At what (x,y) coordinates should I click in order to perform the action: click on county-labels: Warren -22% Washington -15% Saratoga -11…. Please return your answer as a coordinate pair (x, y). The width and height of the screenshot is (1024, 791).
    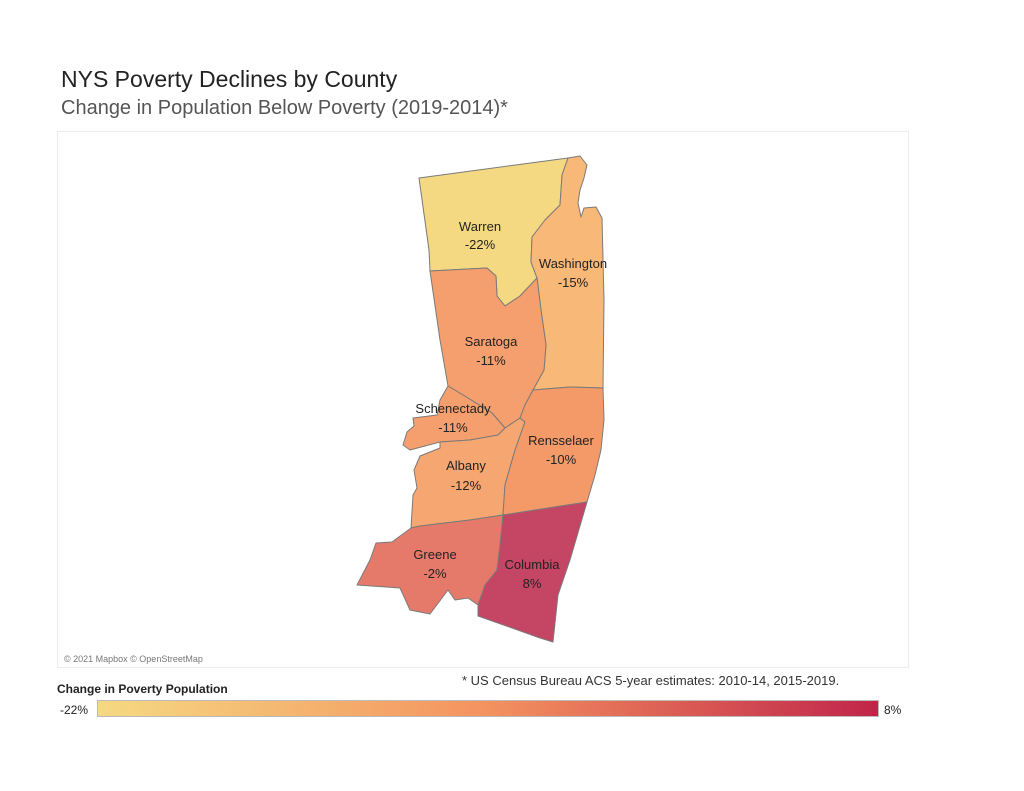
    Looking at the image, I should click on (510, 405).